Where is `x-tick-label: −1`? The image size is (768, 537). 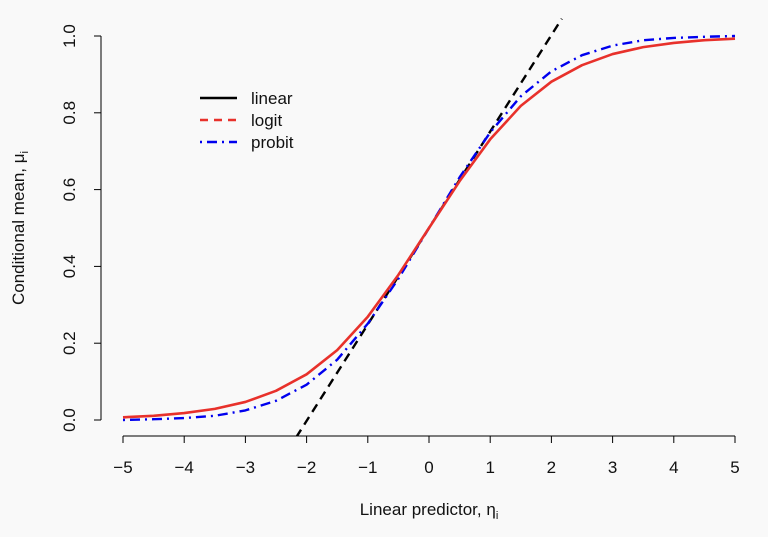 x-tick-label: −1 is located at coordinates (367, 467).